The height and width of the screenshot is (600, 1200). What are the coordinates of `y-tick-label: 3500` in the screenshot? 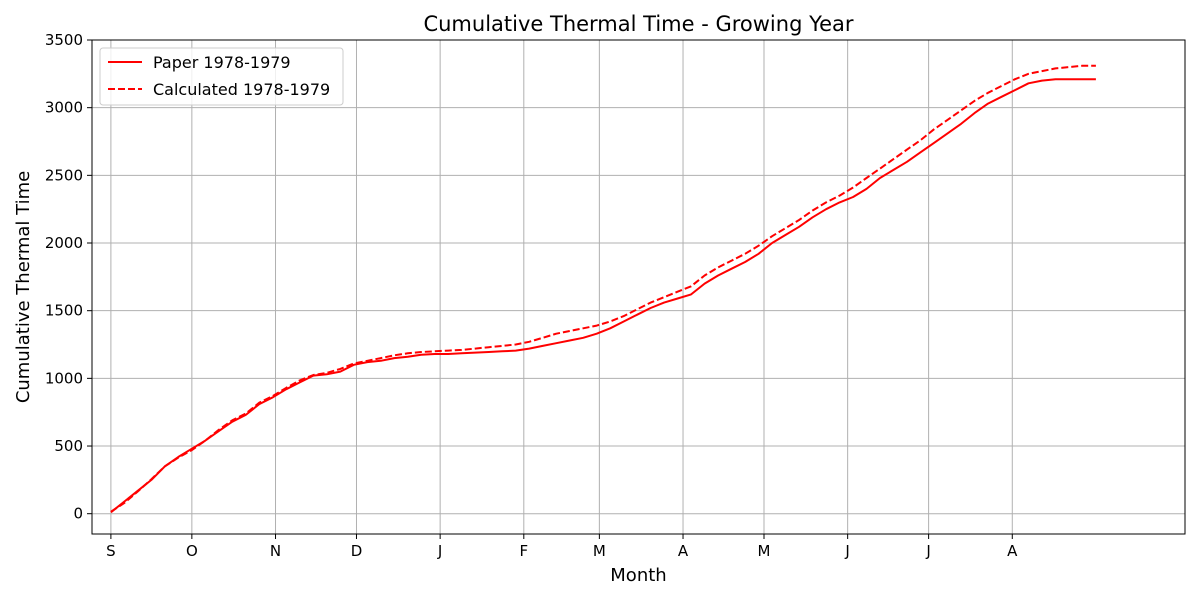 It's located at (64, 40).